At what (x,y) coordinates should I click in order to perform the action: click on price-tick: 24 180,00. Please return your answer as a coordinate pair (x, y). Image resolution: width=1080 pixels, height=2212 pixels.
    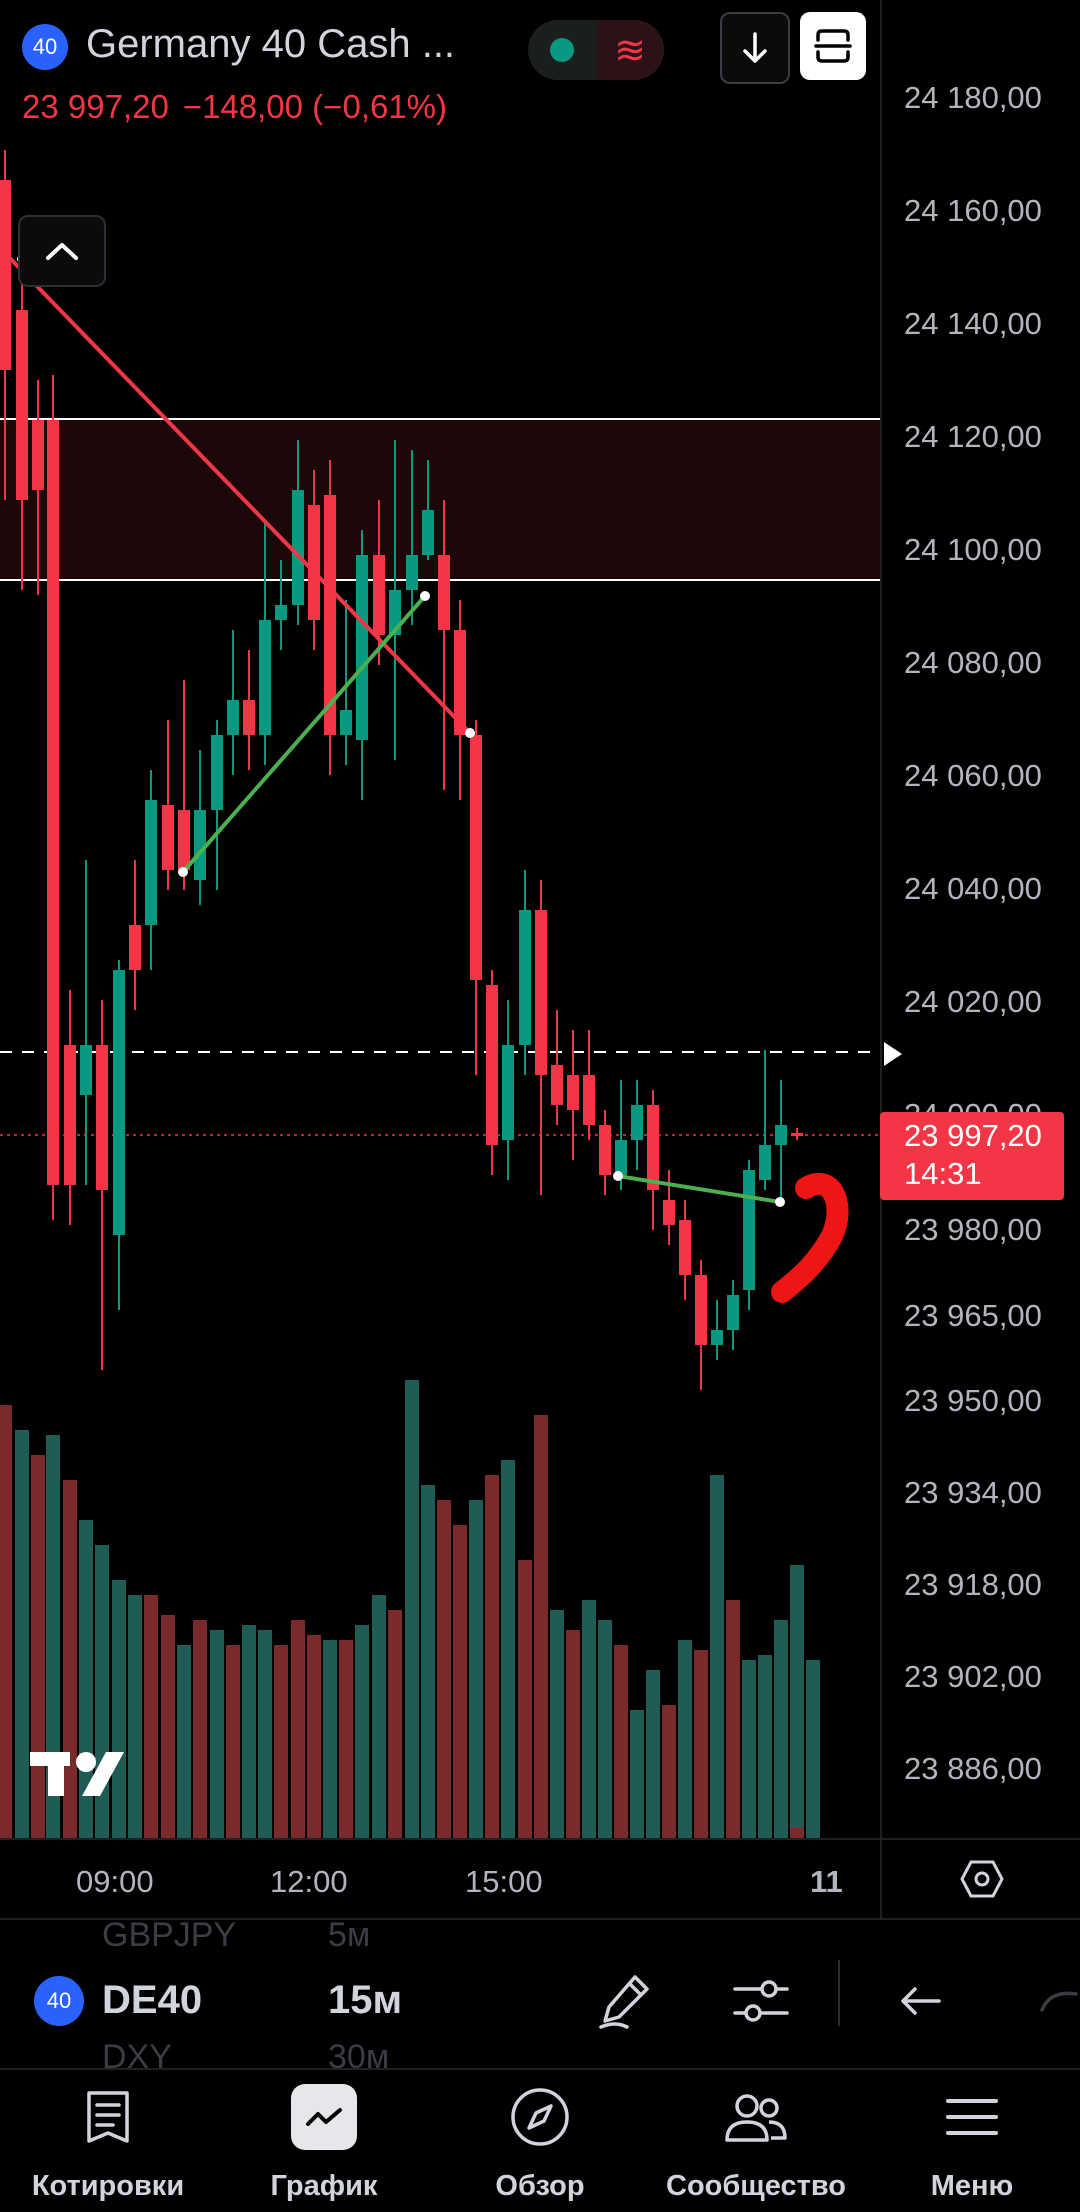
    Looking at the image, I should click on (973, 97).